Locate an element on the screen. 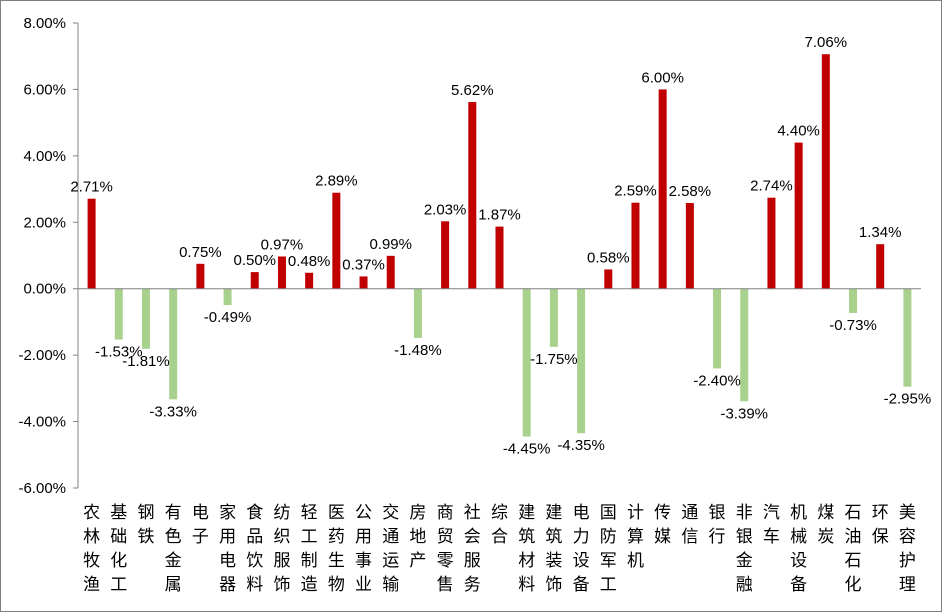  data-label: -3.39% is located at coordinates (744, 413).